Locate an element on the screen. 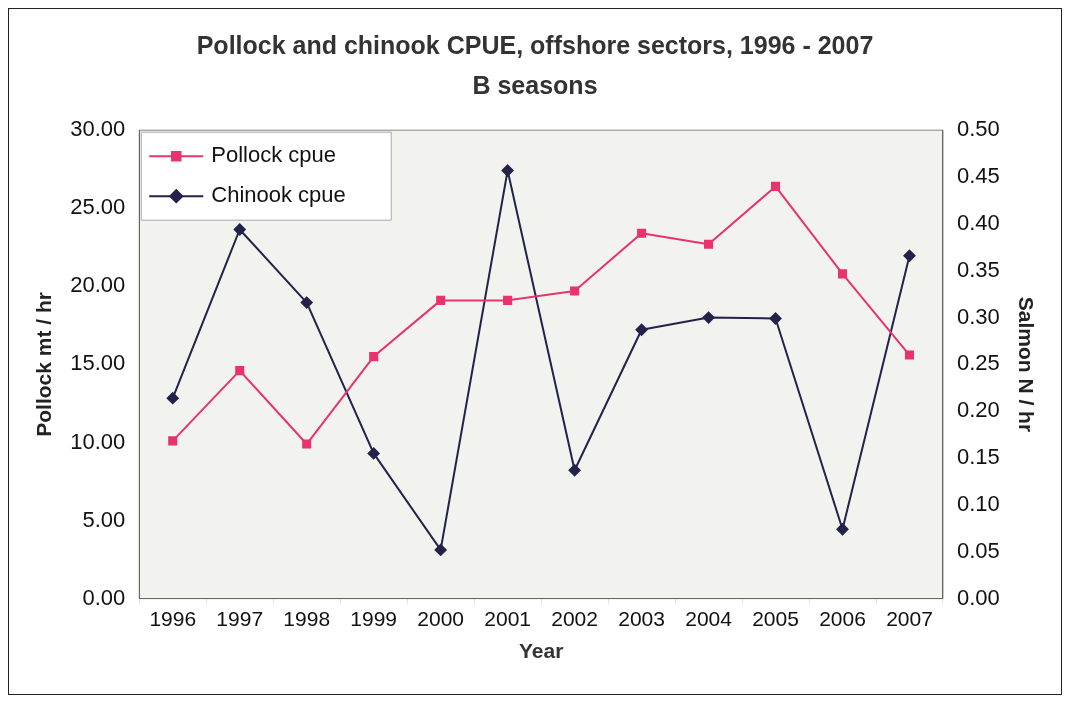  legend-label: Pollock cpue is located at coordinates (273, 155).